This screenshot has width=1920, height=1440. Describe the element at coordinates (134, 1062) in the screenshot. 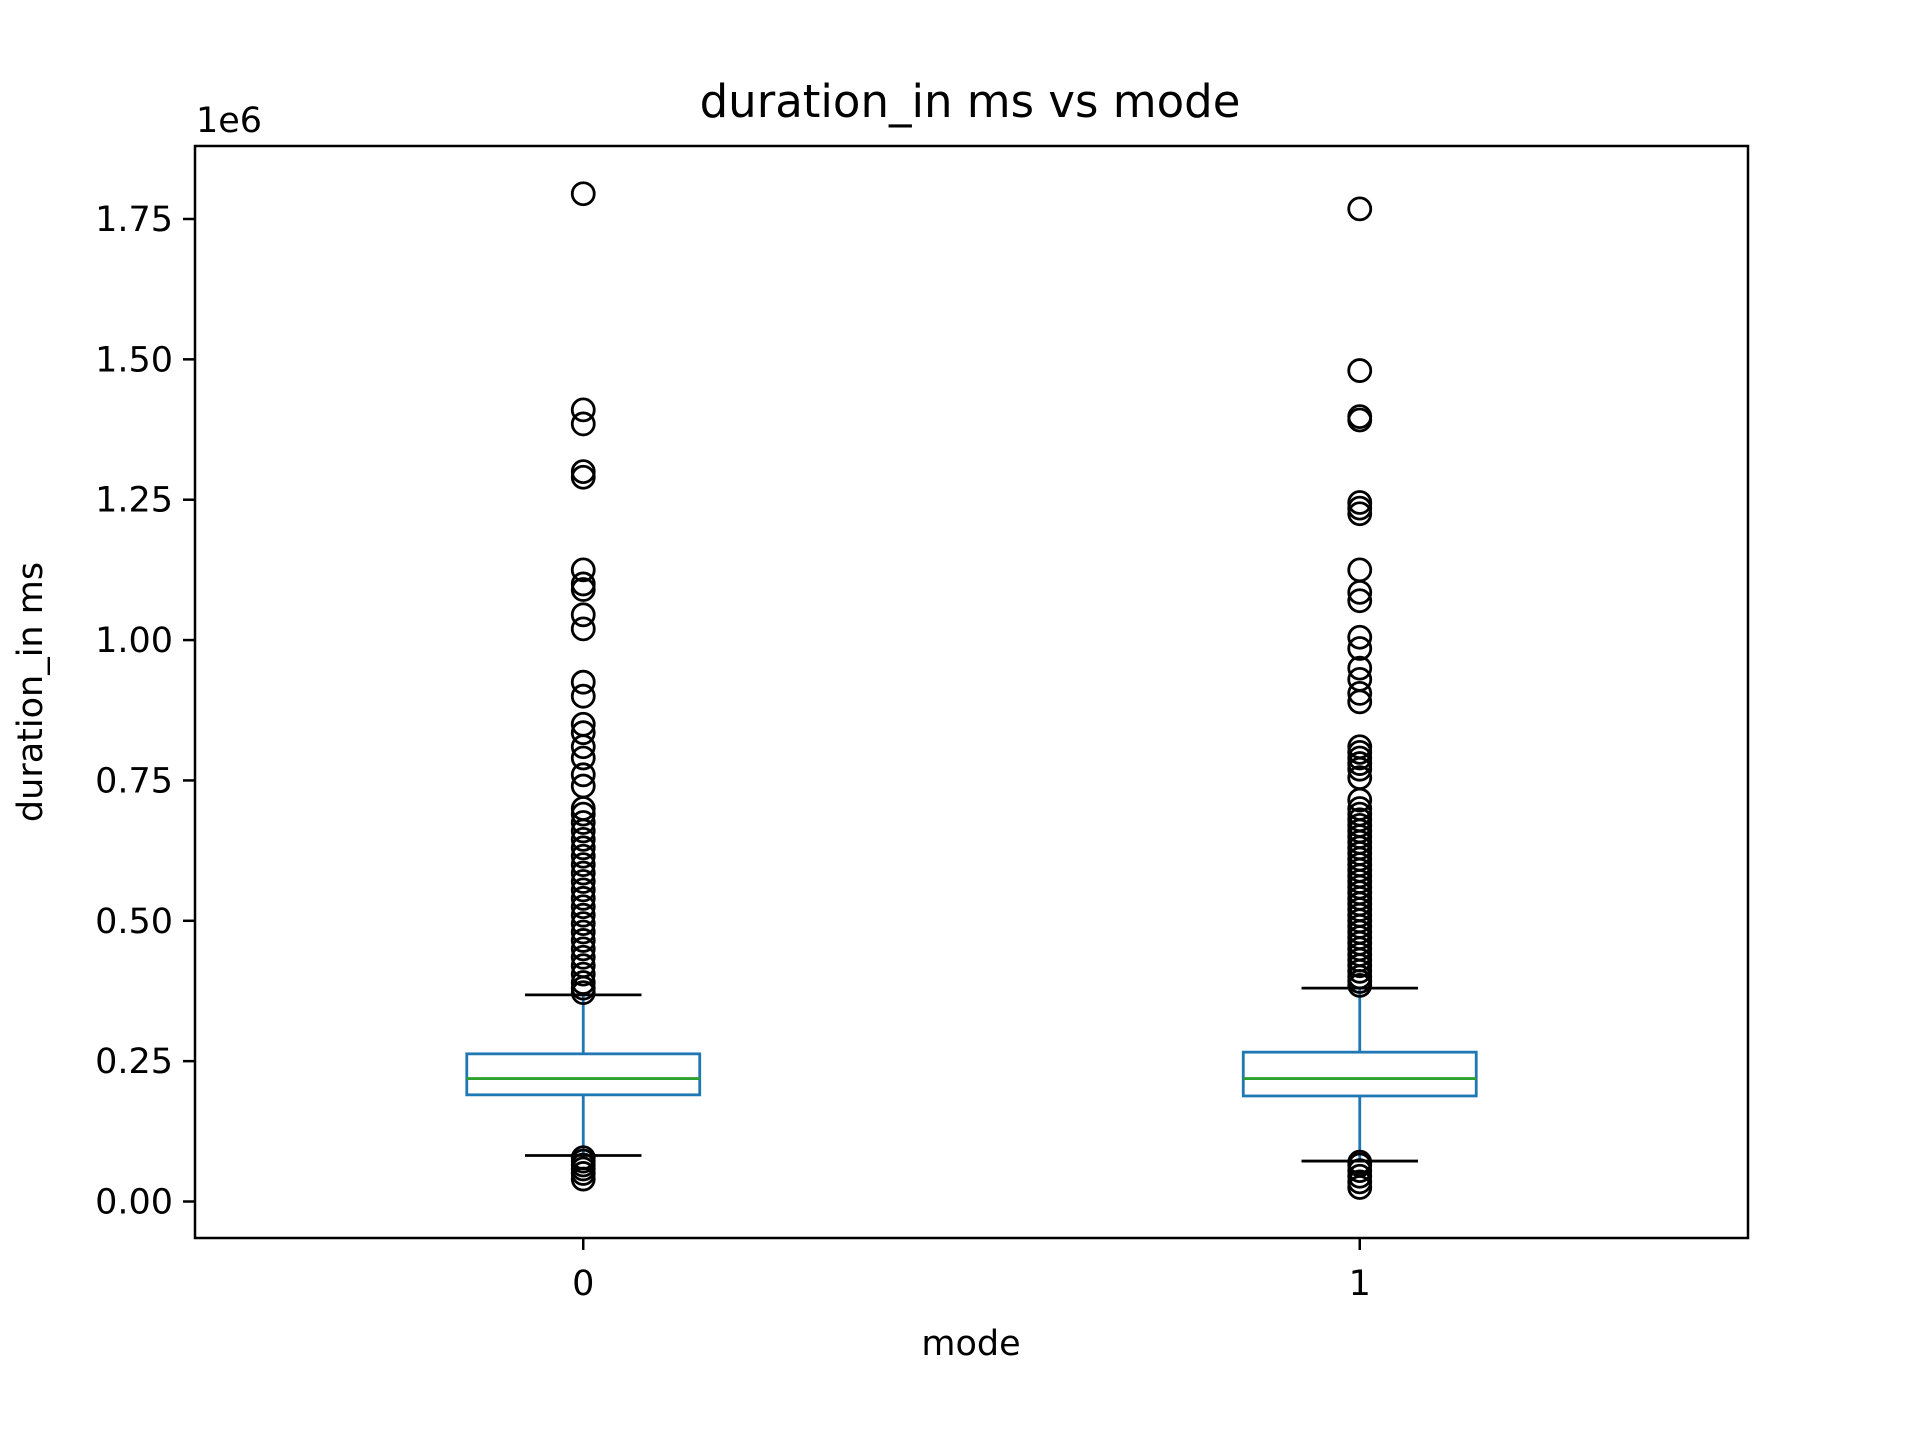

I see `y-tick-label: 0.25` at that location.